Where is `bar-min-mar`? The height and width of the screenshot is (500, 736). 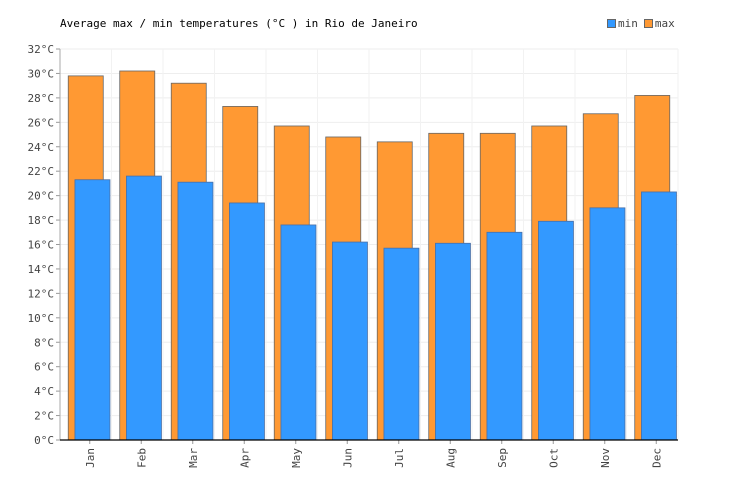
bar-min-mar is located at coordinates (195, 311).